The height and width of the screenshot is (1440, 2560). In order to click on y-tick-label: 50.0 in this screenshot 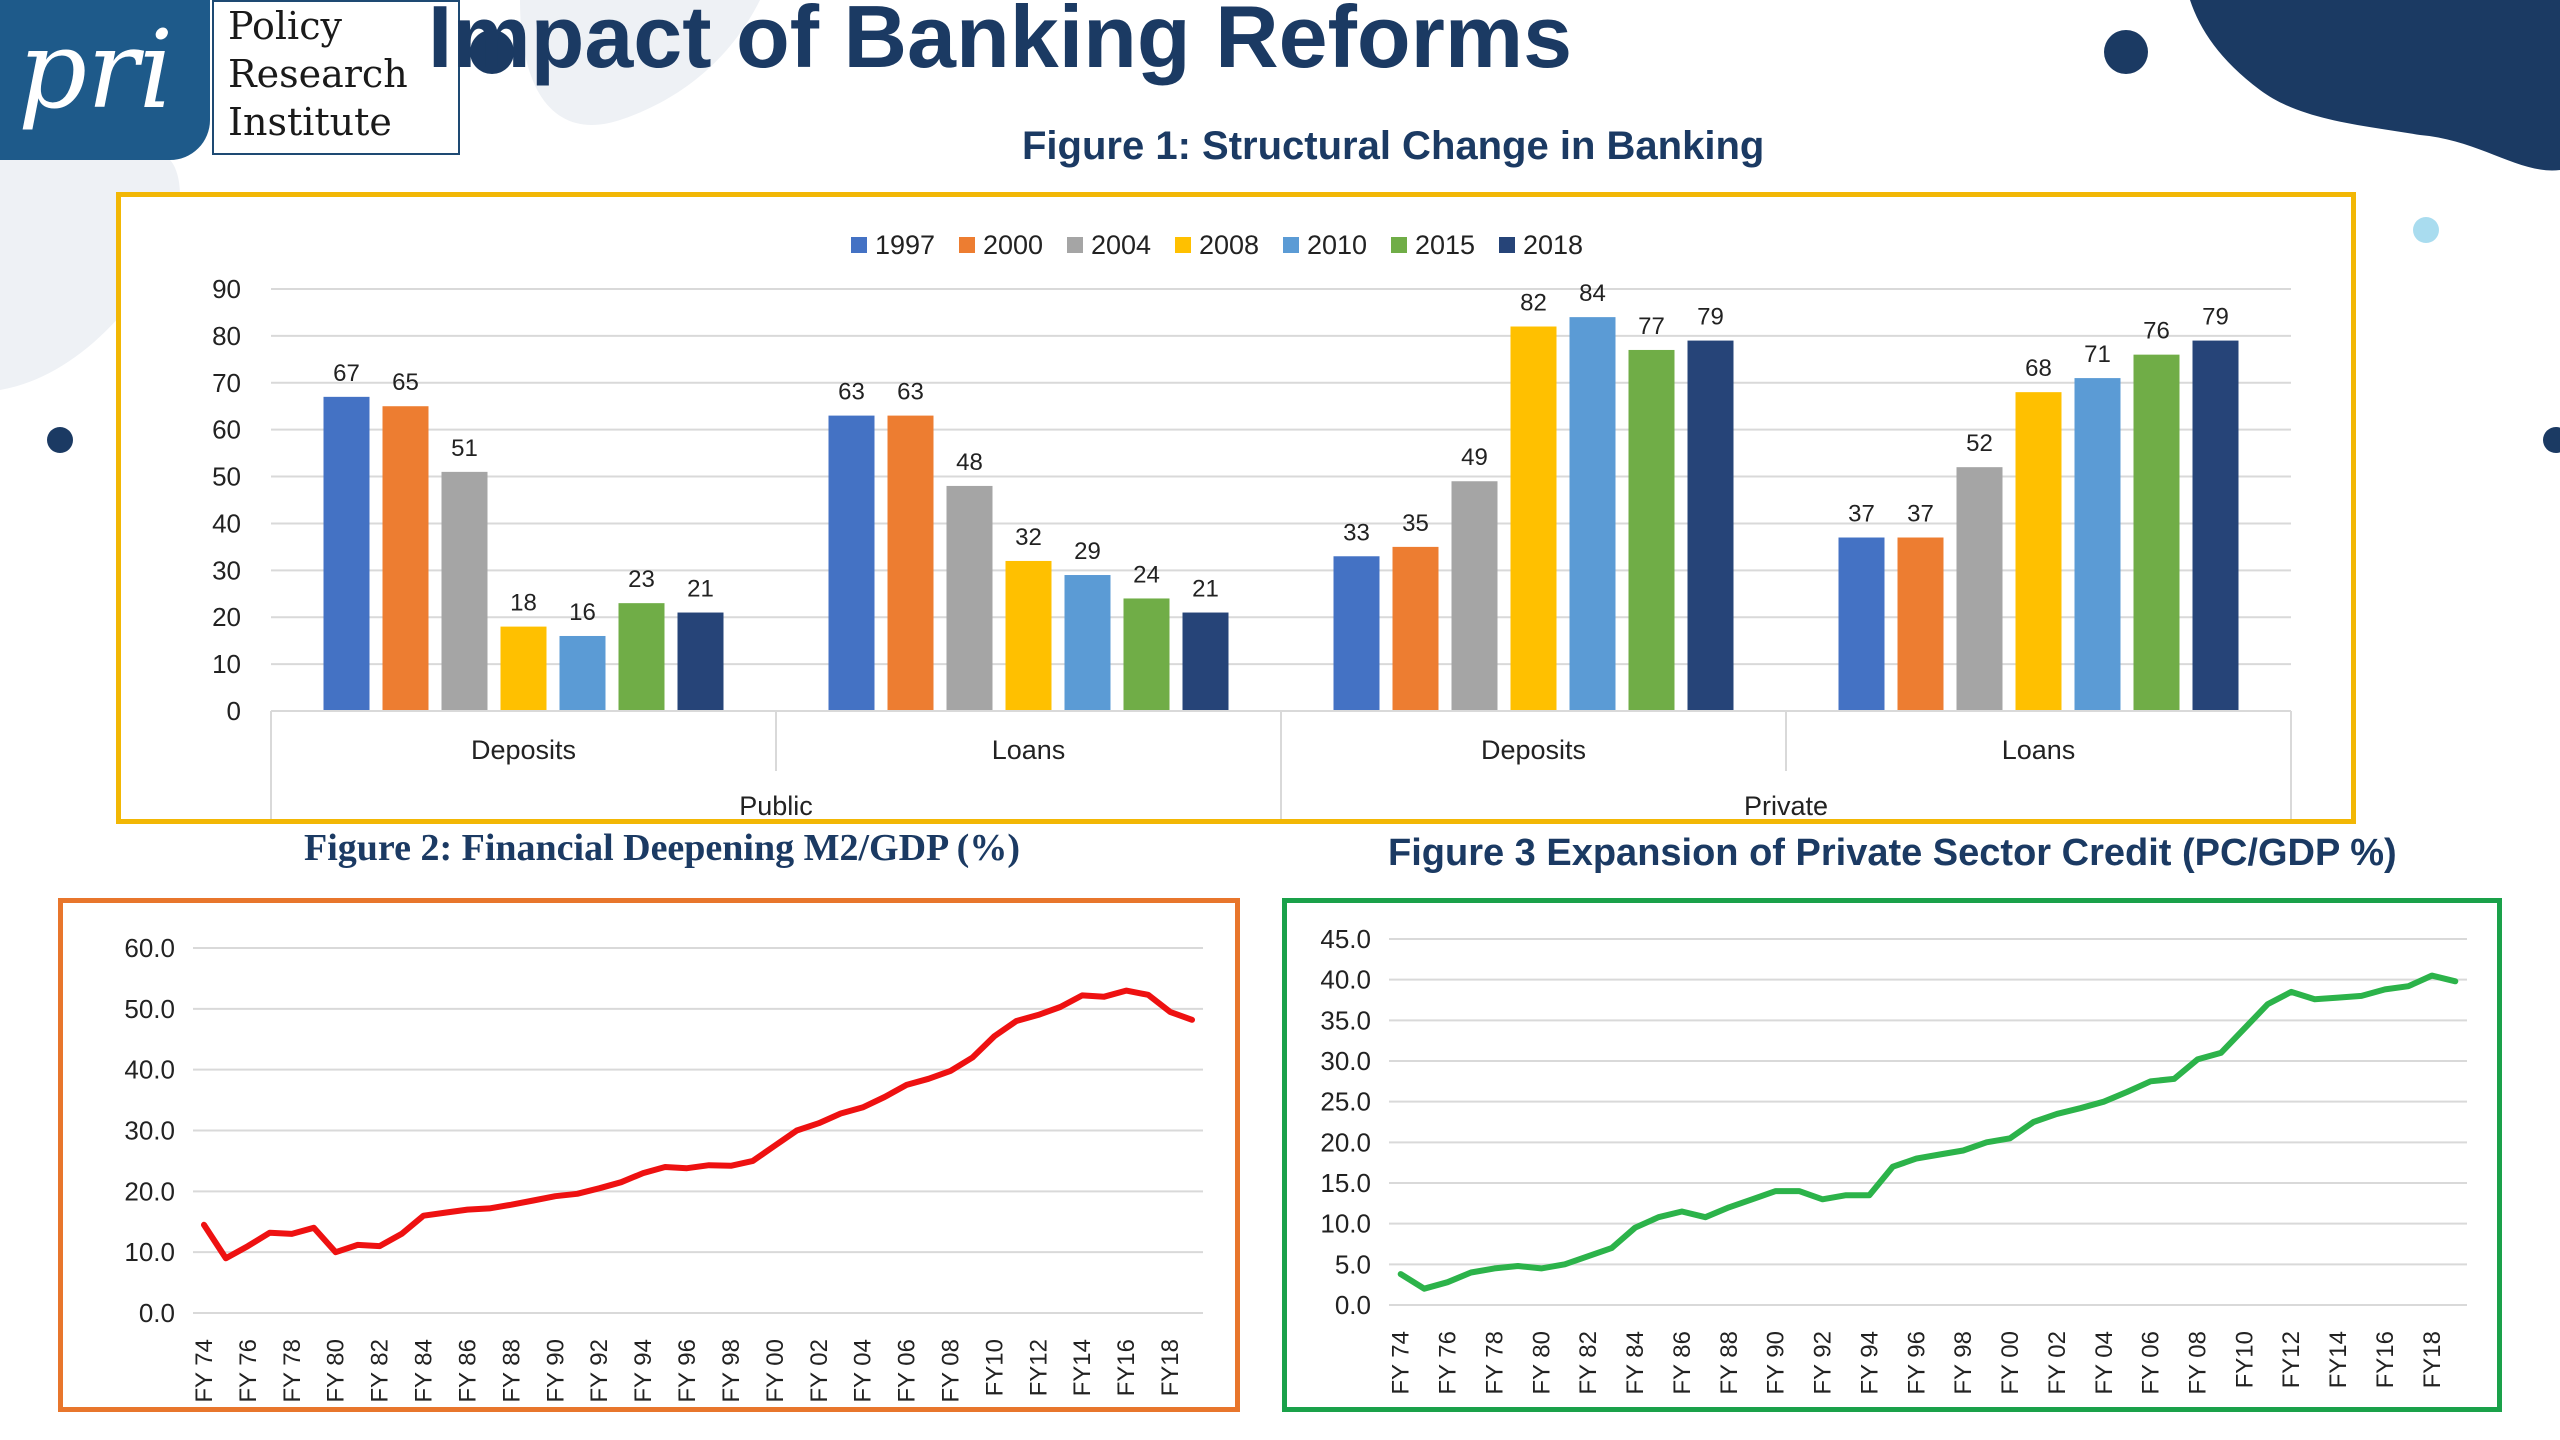, I will do `click(149, 1009)`.